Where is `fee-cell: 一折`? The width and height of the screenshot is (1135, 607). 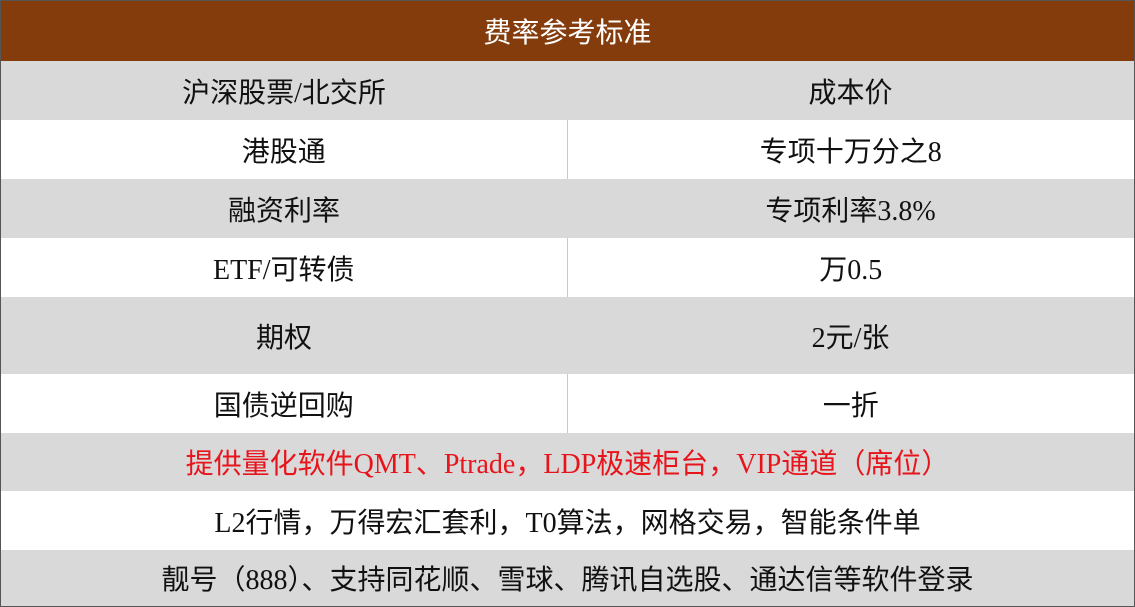
fee-cell: 一折 is located at coordinates (850, 406).